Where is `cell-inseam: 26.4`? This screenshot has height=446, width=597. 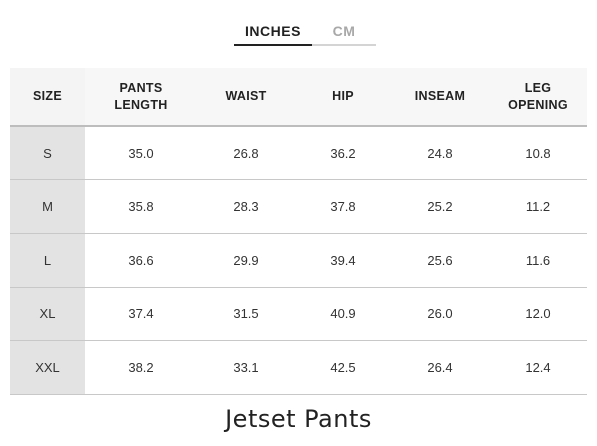 cell-inseam: 26.4 is located at coordinates (440, 367).